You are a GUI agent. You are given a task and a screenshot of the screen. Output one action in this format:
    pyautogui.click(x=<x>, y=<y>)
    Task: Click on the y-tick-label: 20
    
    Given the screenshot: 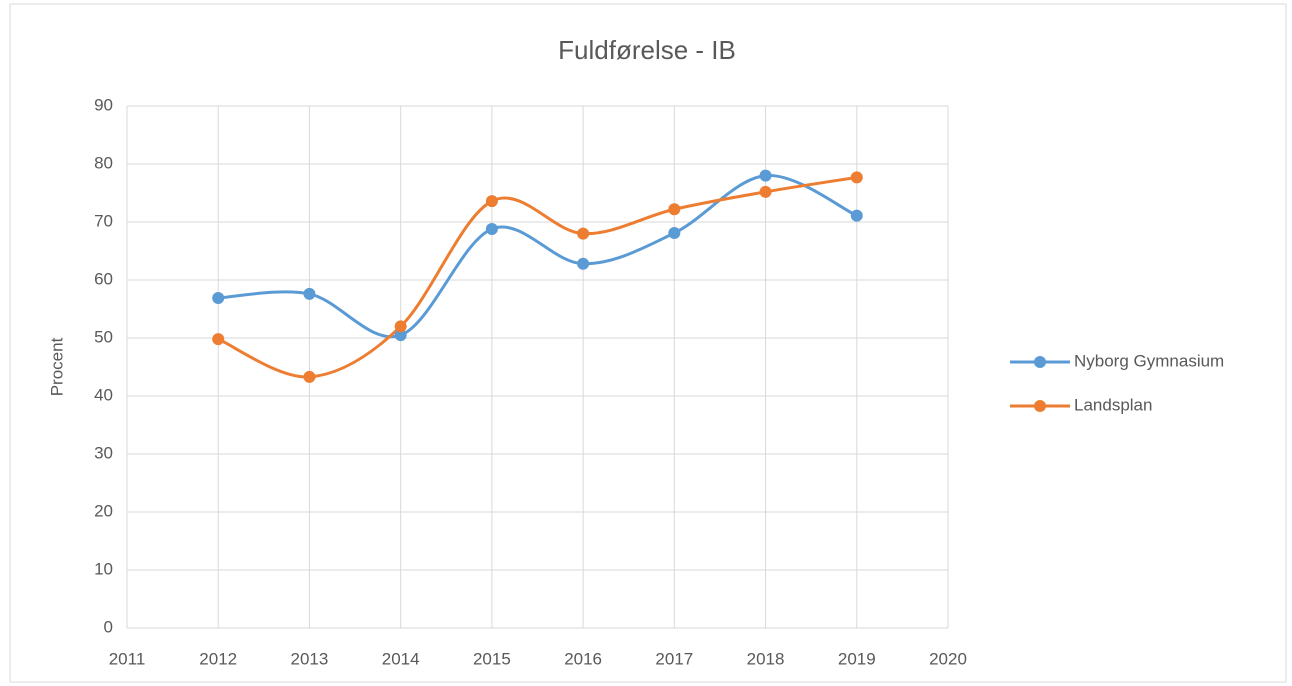 What is the action you would take?
    pyautogui.click(x=103, y=510)
    